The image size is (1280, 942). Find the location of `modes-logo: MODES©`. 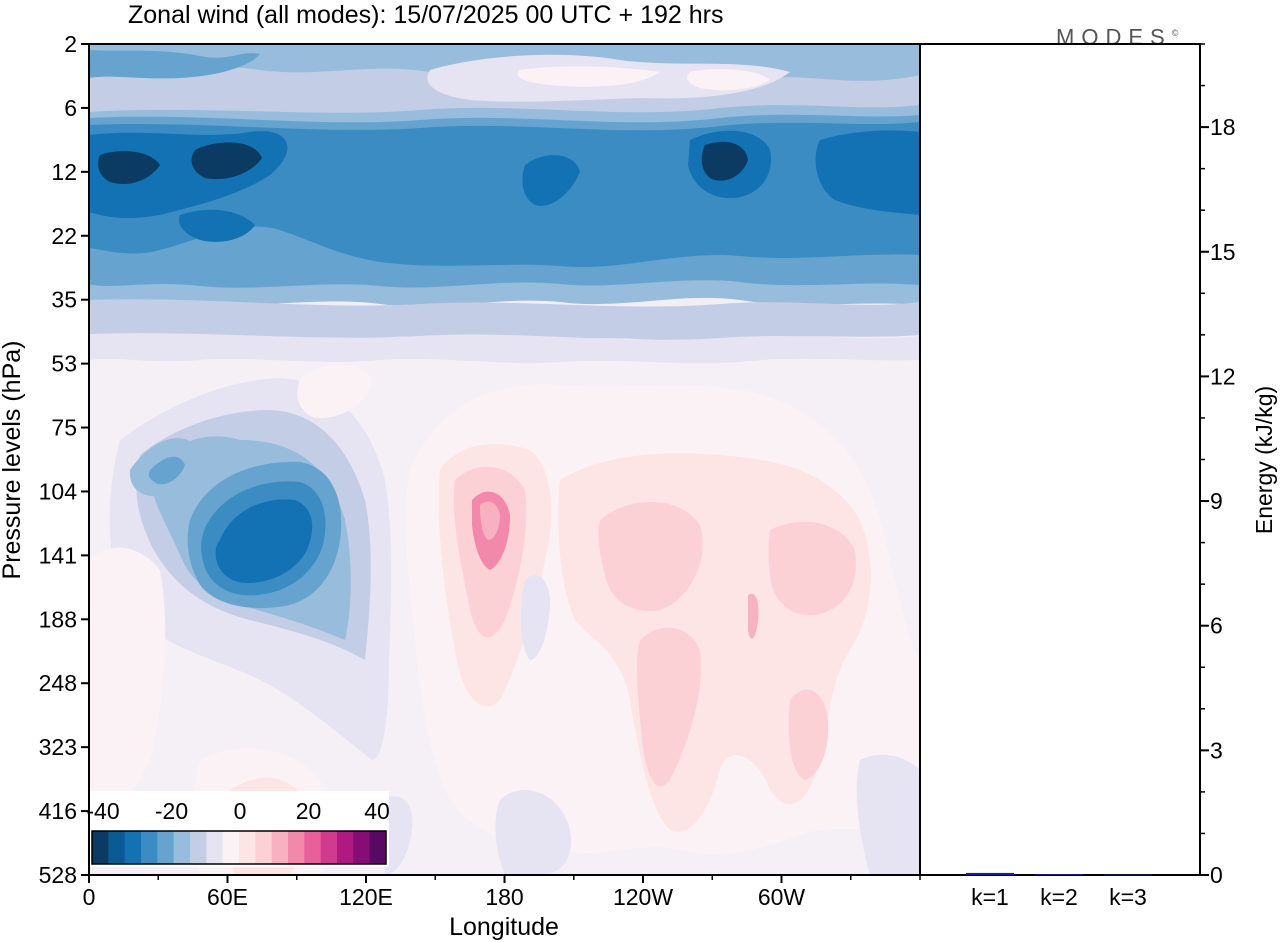

modes-logo: MODES© is located at coordinates (1117, 37).